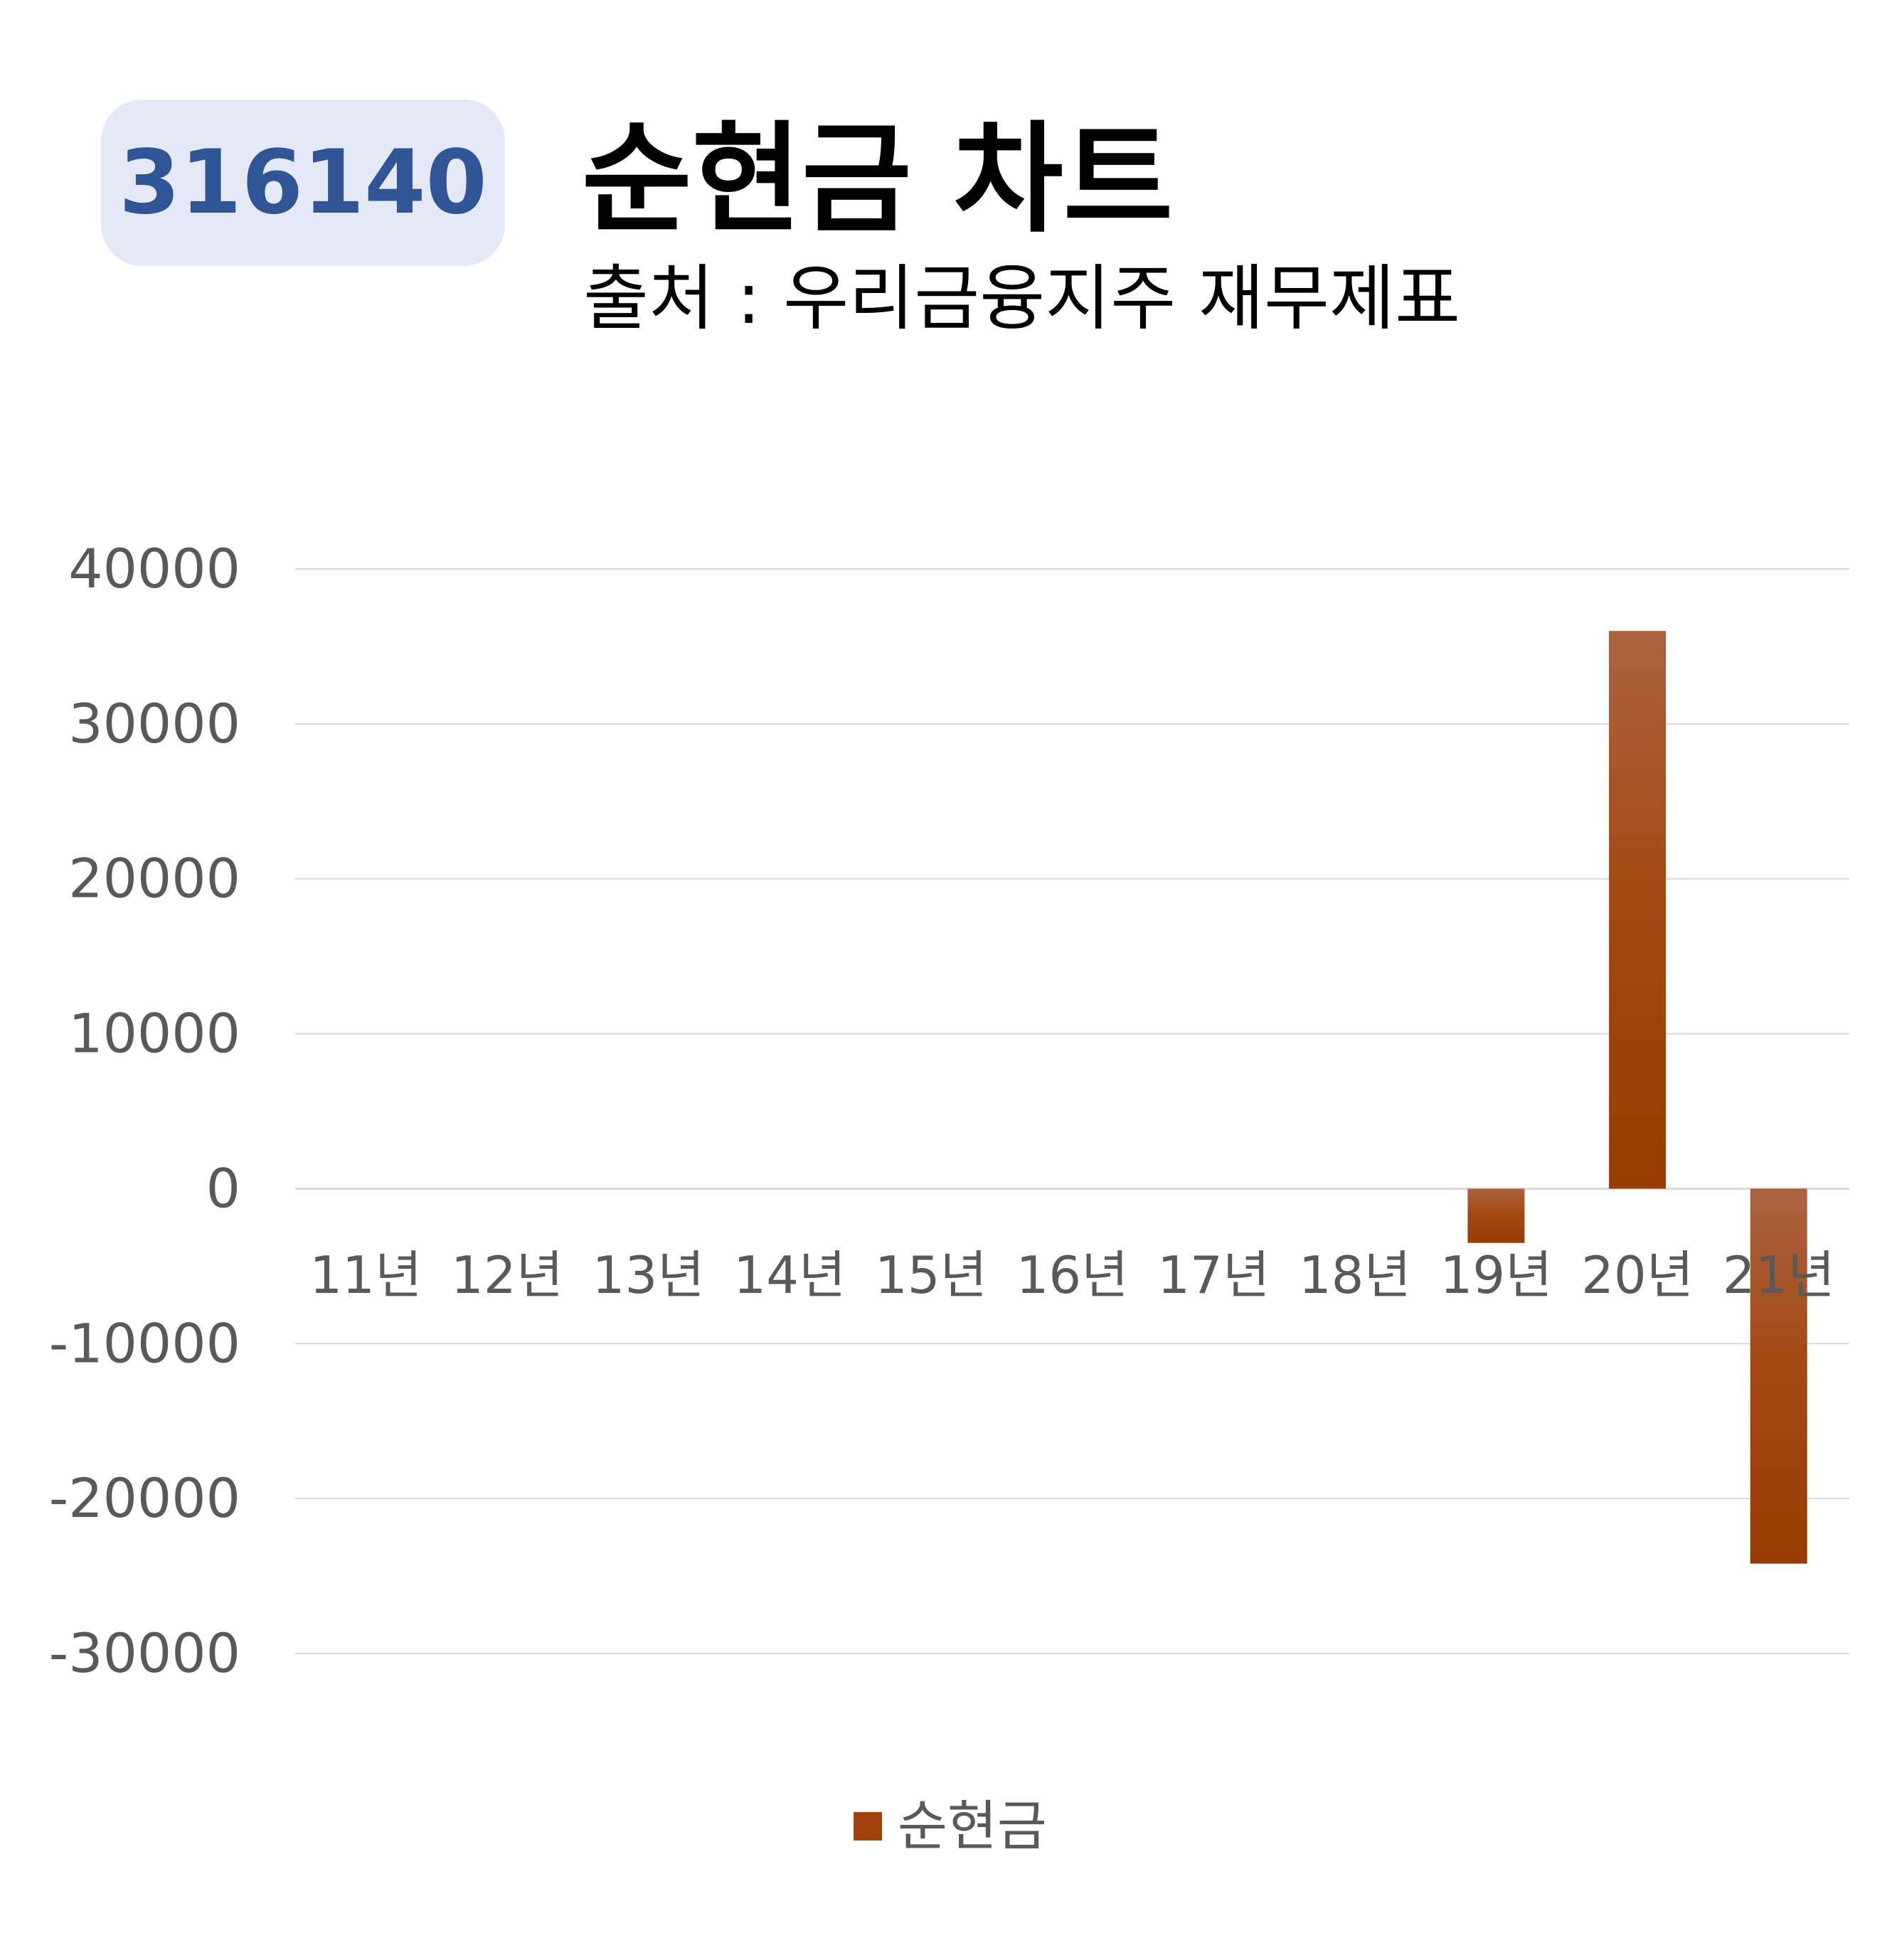 The width and height of the screenshot is (1897, 1960). I want to click on x-axis-ticks: 11년 12년 13년 14년 15년 16년 17년 18년 19년 20년 21년, so click(1071, 1275).